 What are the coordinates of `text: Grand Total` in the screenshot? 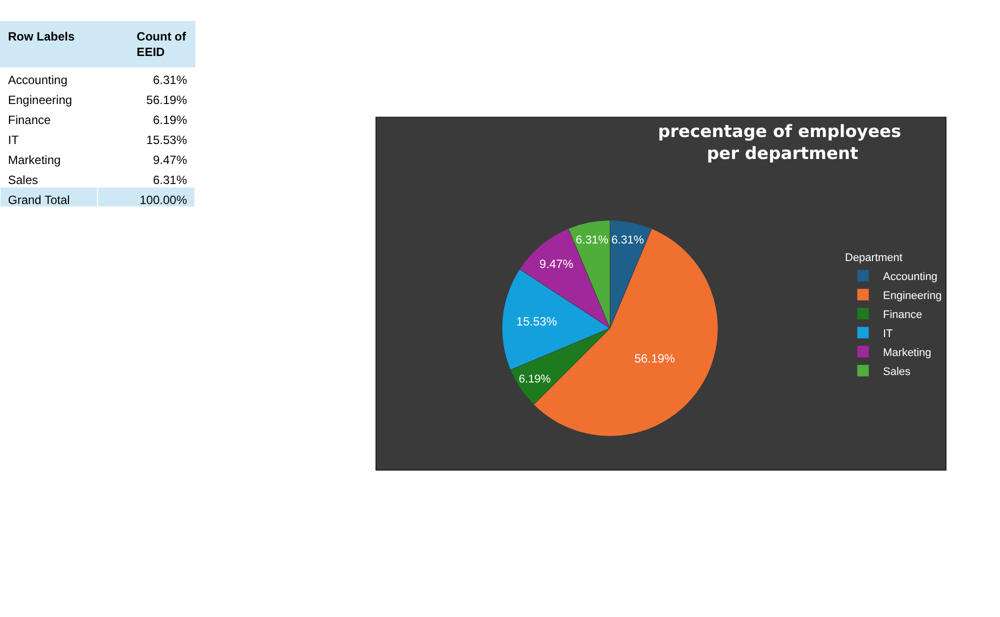 It's located at (39, 200).